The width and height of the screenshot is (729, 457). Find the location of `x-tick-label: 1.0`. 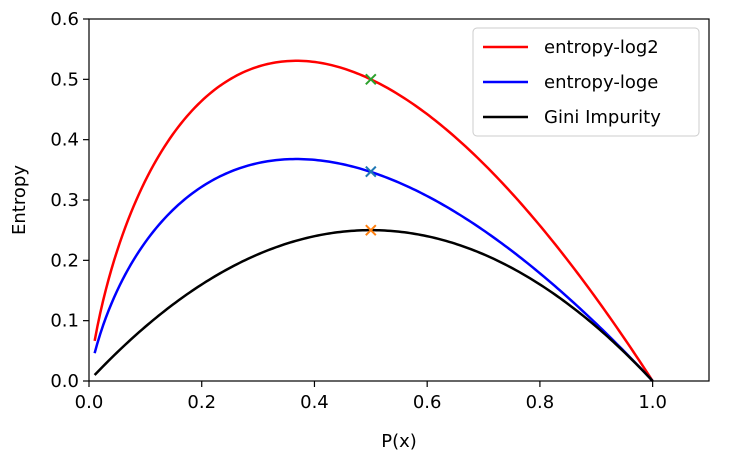

x-tick-label: 1.0 is located at coordinates (652, 402).